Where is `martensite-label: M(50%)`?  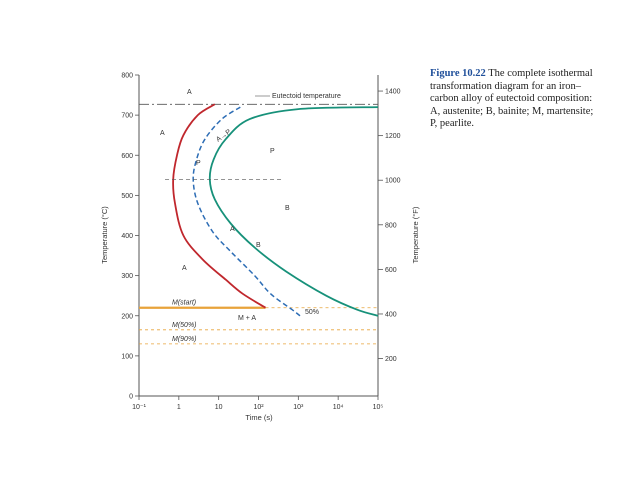
martensite-label: M(50%) is located at coordinates (184, 325).